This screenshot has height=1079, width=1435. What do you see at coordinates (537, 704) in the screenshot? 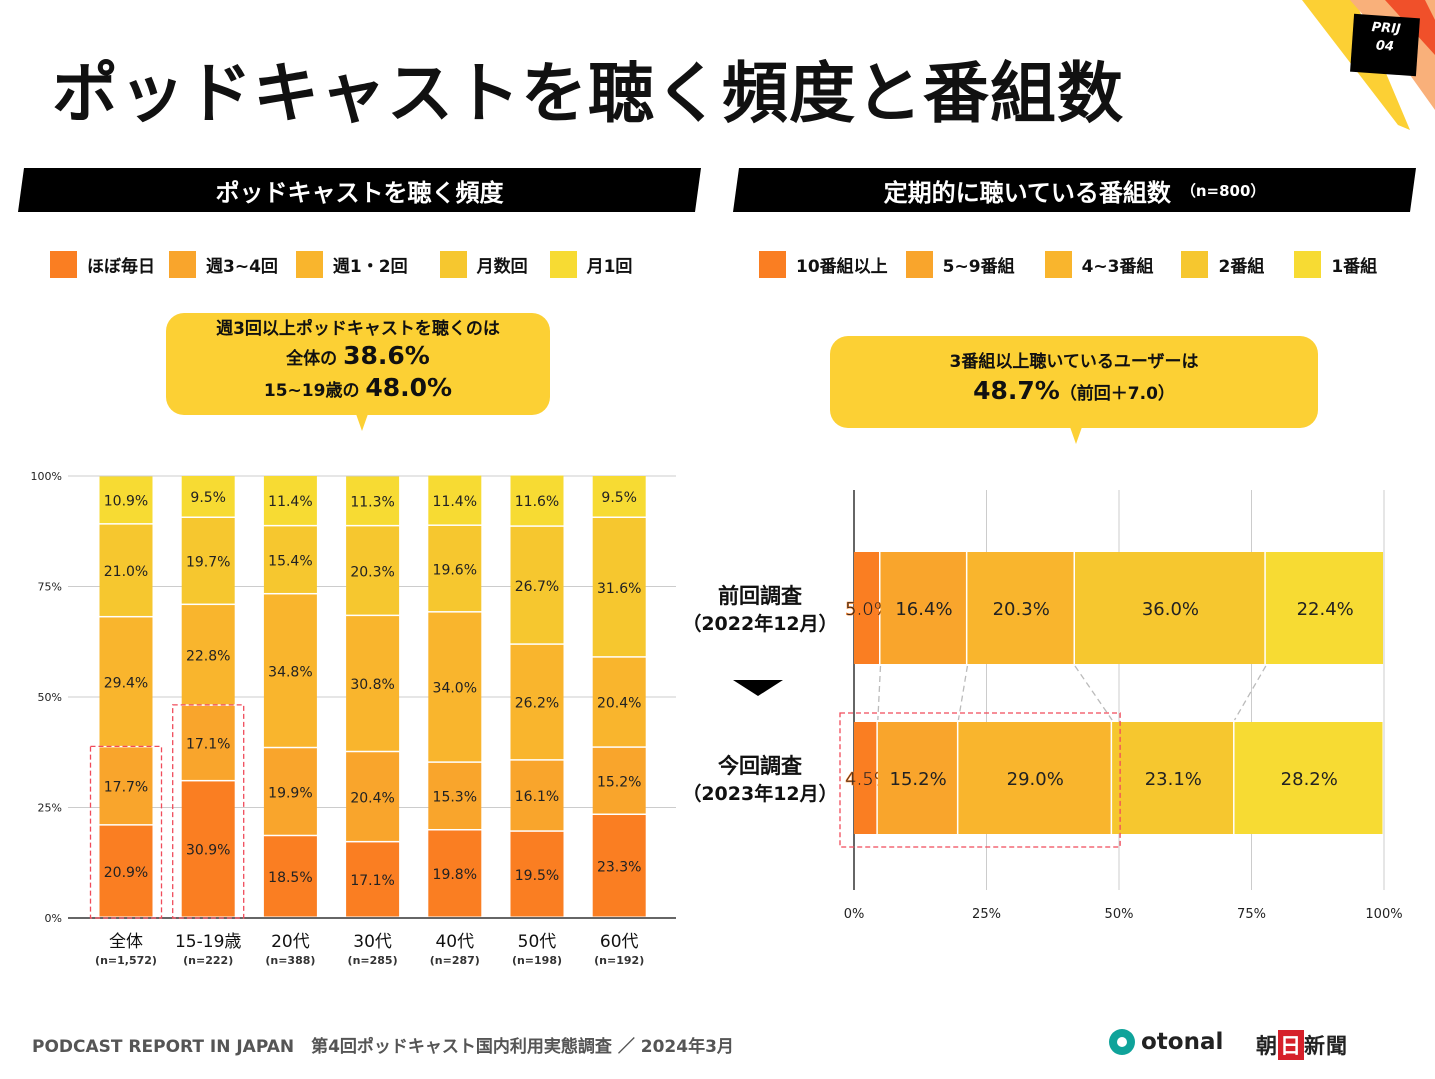
I see `data-label: 26.2%` at bounding box center [537, 704].